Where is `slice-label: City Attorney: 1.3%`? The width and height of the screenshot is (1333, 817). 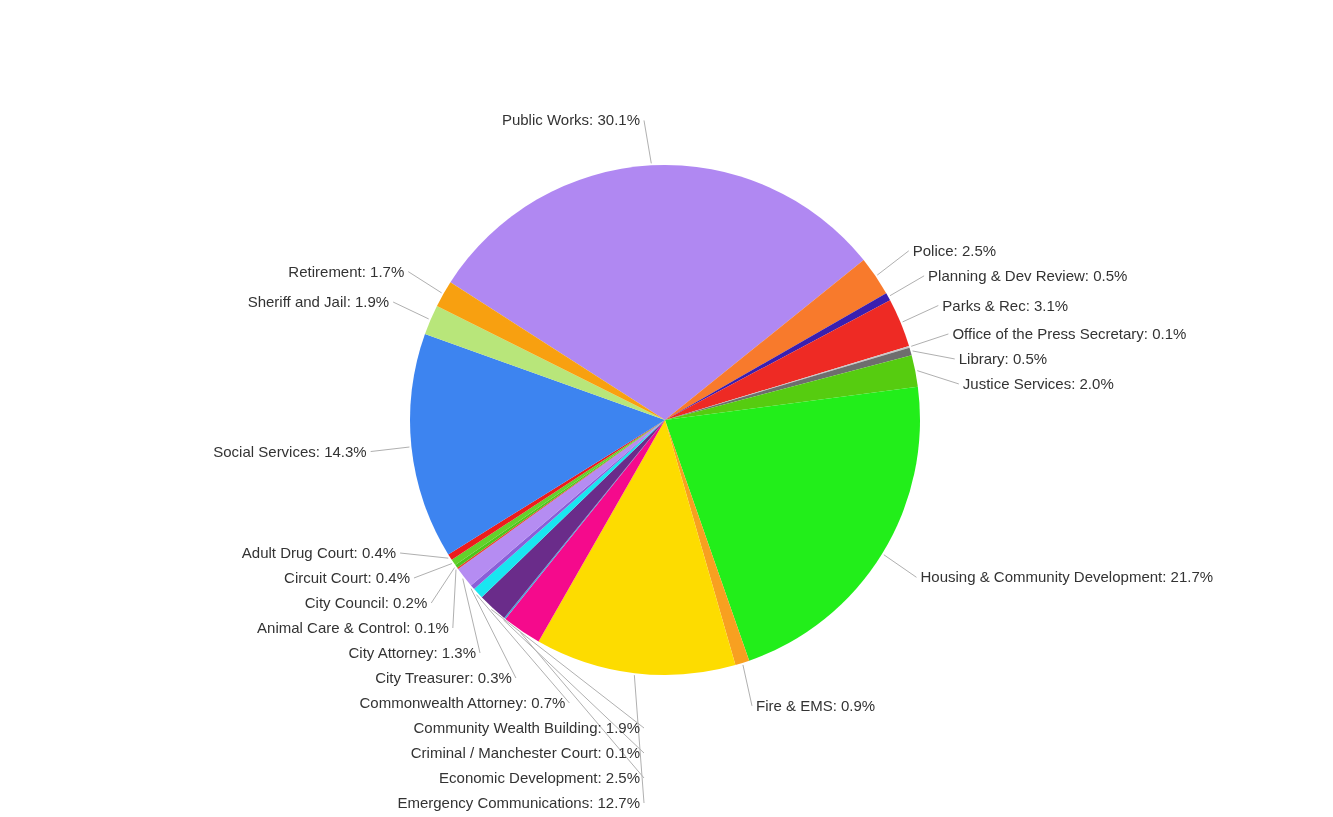
slice-label: City Attorney: 1.3% is located at coordinates (412, 652).